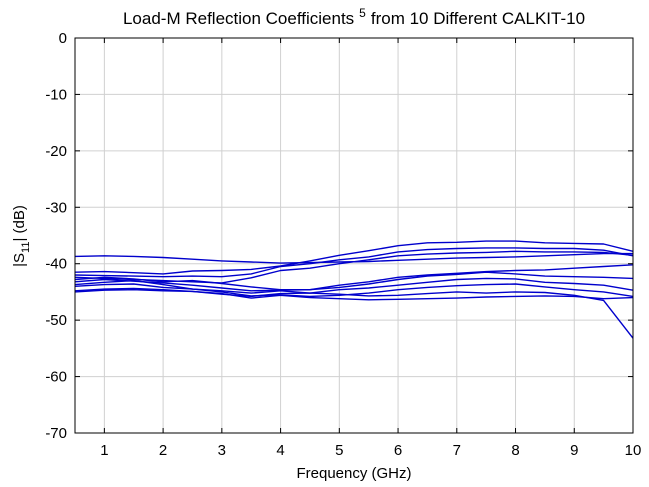 Image resolution: width=649 pixels, height=487 pixels. What do you see at coordinates (56, 207) in the screenshot?
I see `y-tick-label: -30` at bounding box center [56, 207].